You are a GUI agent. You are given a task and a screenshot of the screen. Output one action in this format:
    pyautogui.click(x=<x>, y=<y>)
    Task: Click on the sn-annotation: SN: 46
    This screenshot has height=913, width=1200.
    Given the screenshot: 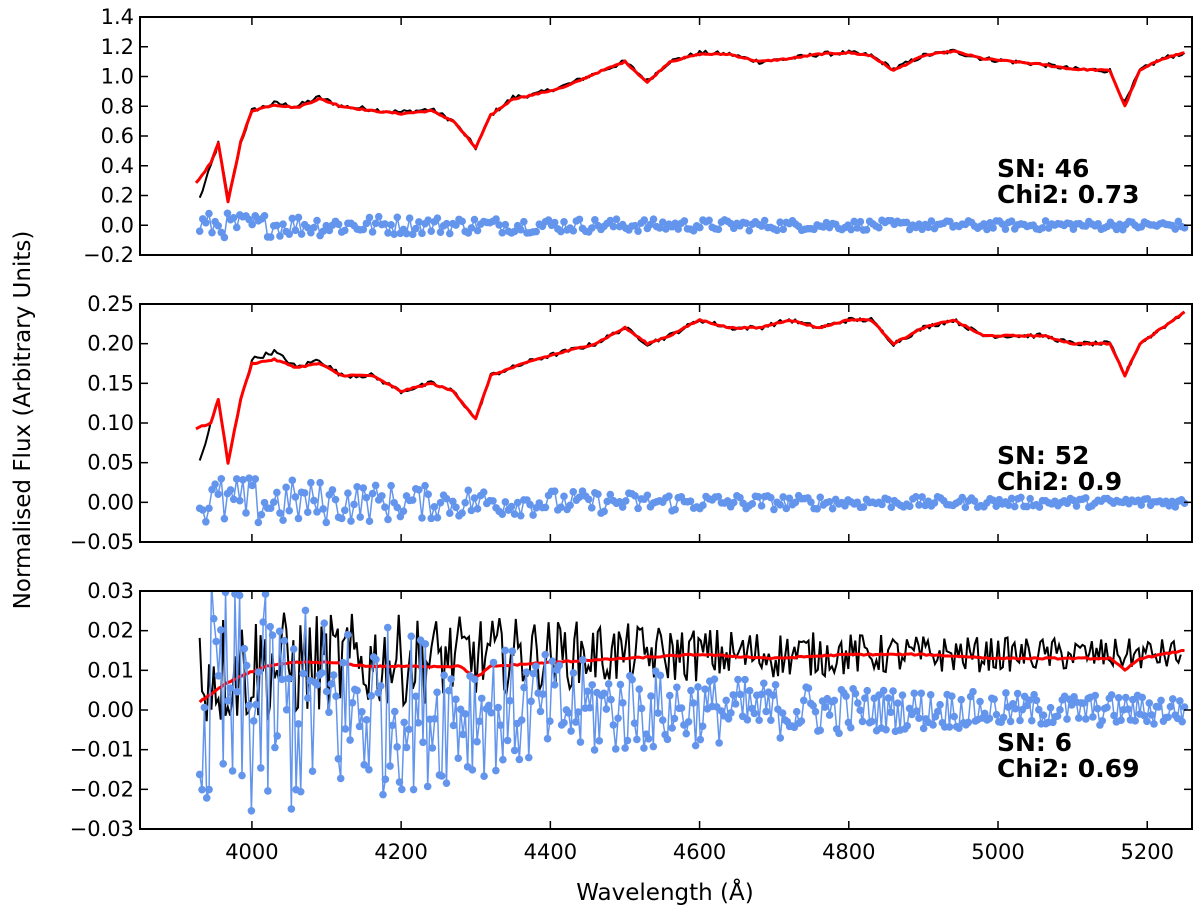 What is the action you would take?
    pyautogui.click(x=1043, y=168)
    